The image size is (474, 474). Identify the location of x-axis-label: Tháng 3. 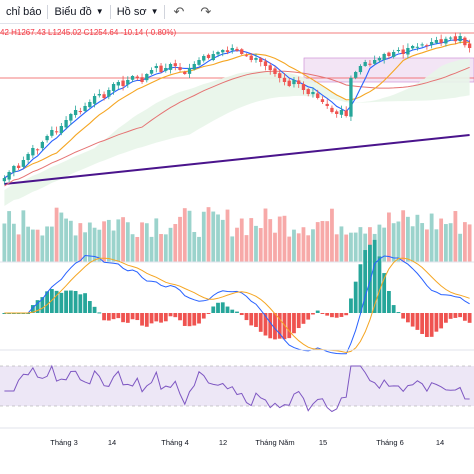
(64, 442).